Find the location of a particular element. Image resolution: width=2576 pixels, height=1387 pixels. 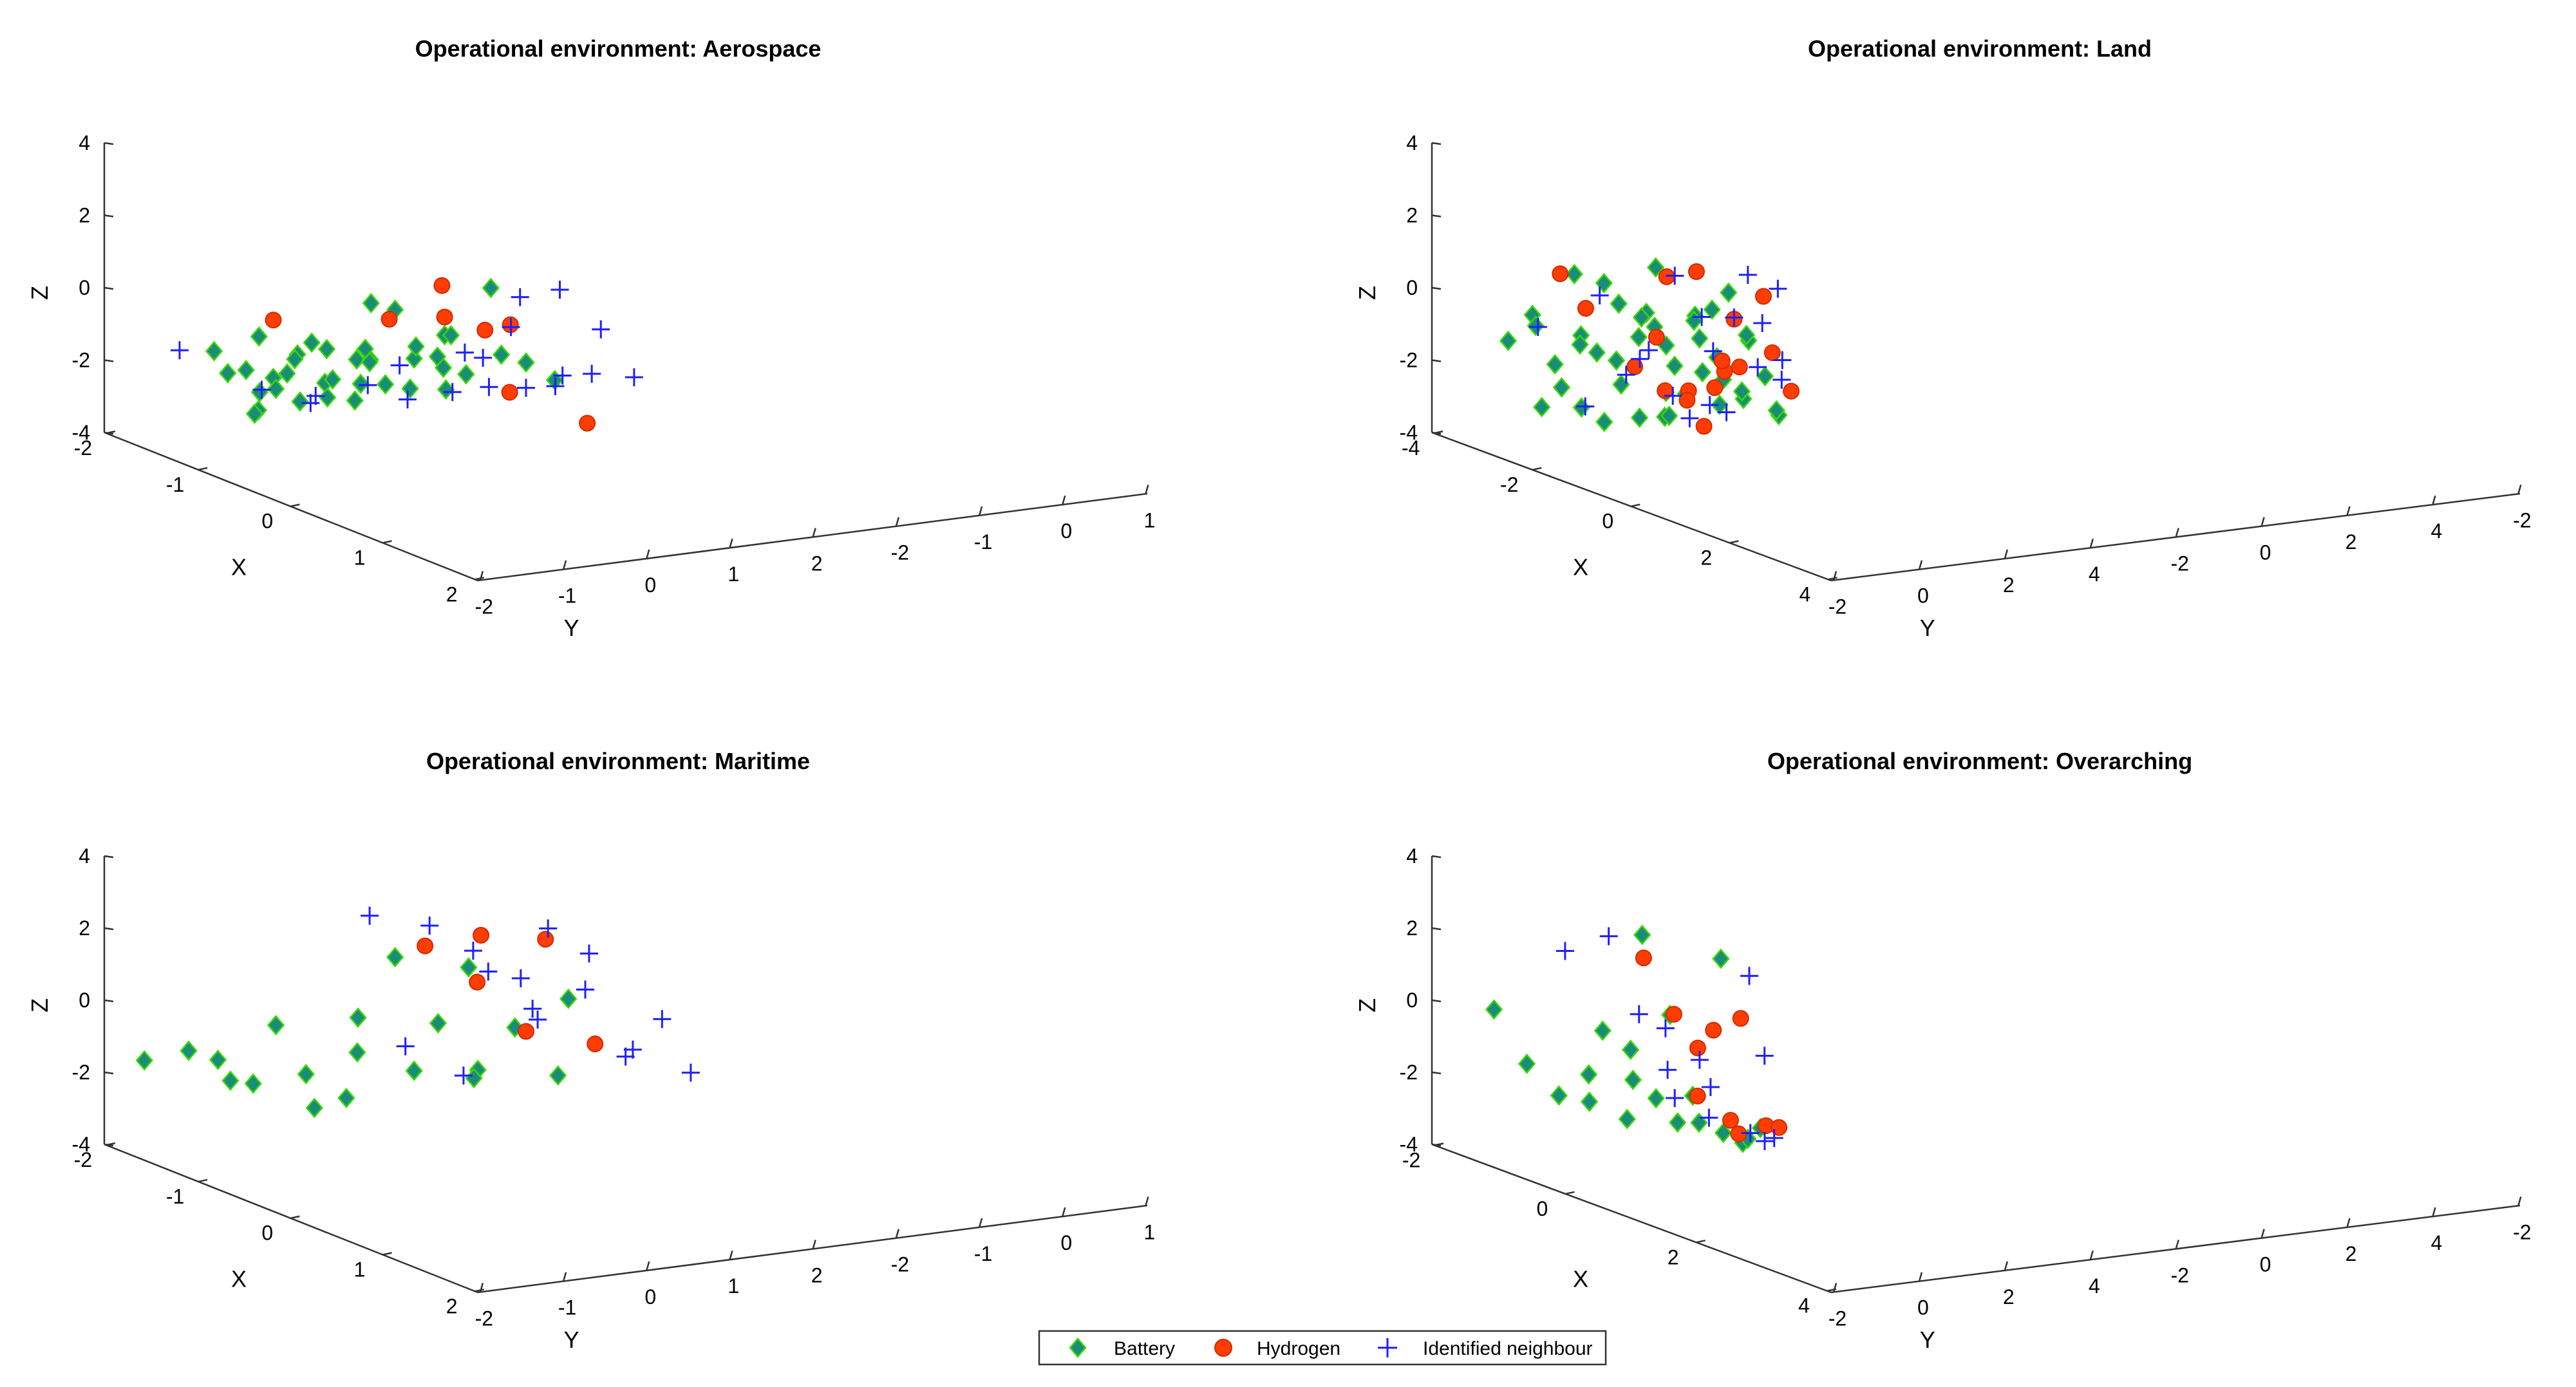

z-tick-label: -4 is located at coordinates (1409, 1144).